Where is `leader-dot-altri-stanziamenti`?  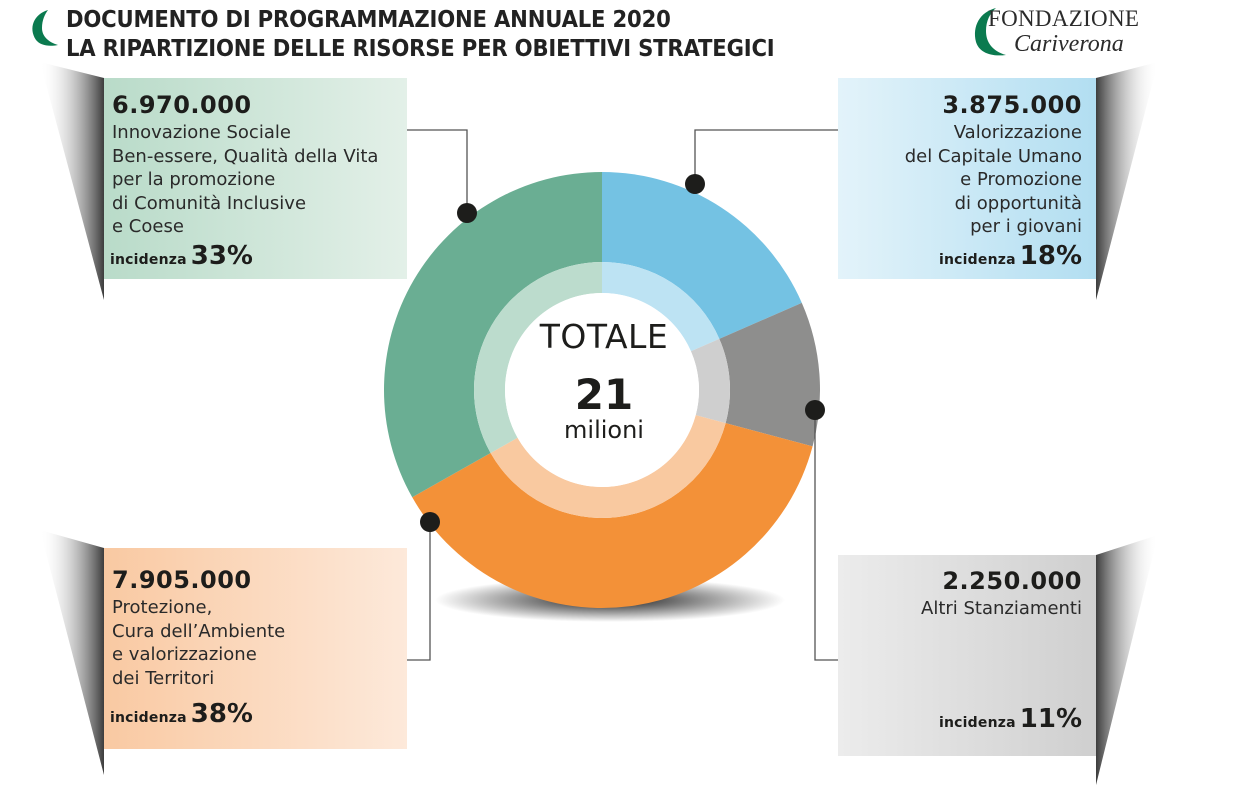
leader-dot-altri-stanziamenti is located at coordinates (815, 410).